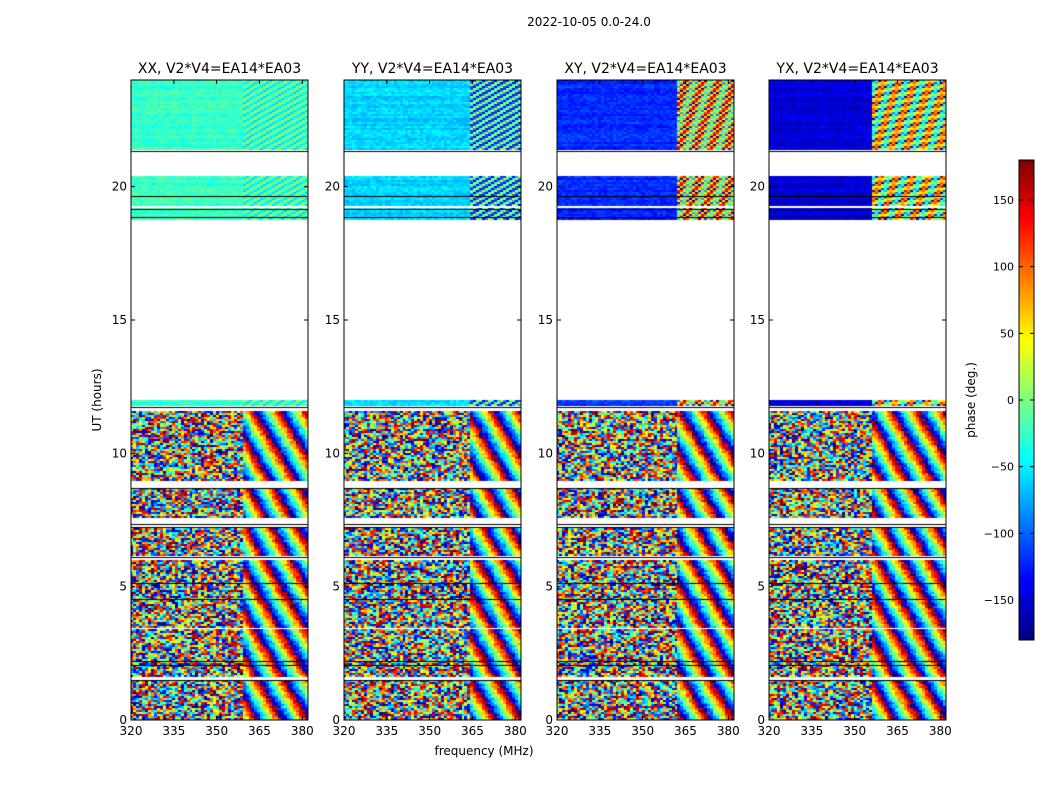  What do you see at coordinates (645, 69) in the screenshot?
I see `panel-title: XY, V2*V4=EA14*EA03` at bounding box center [645, 69].